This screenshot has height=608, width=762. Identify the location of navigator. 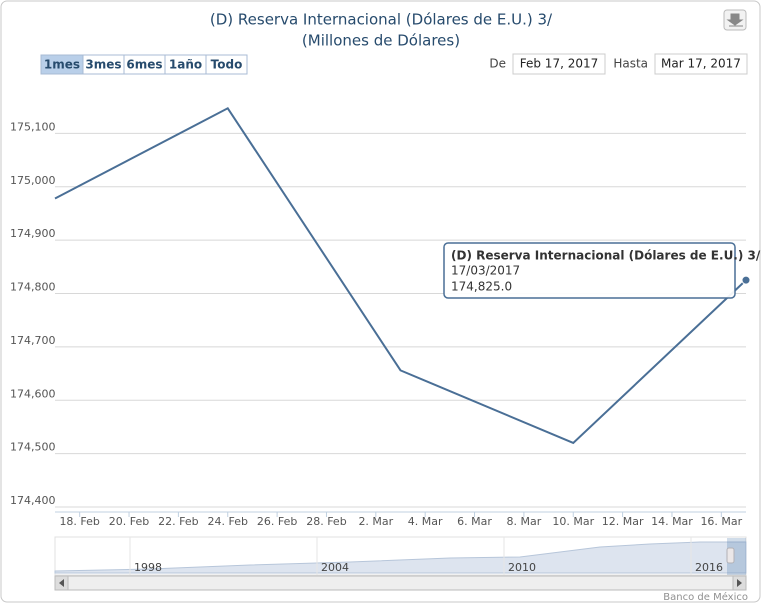
(400, 563).